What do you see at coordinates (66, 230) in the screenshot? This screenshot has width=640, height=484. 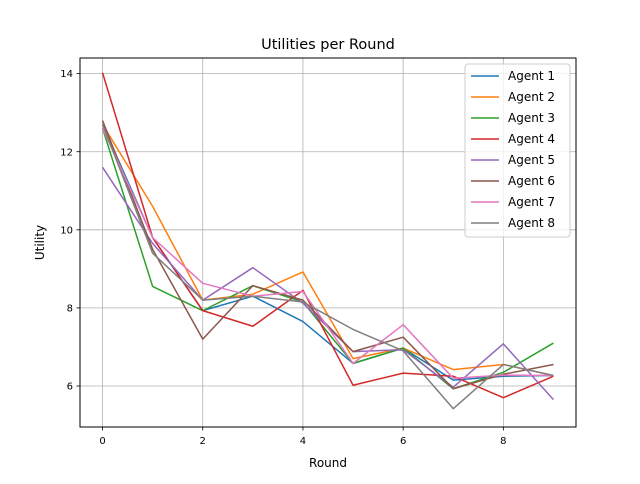 I see `y-tick-label: 10` at bounding box center [66, 230].